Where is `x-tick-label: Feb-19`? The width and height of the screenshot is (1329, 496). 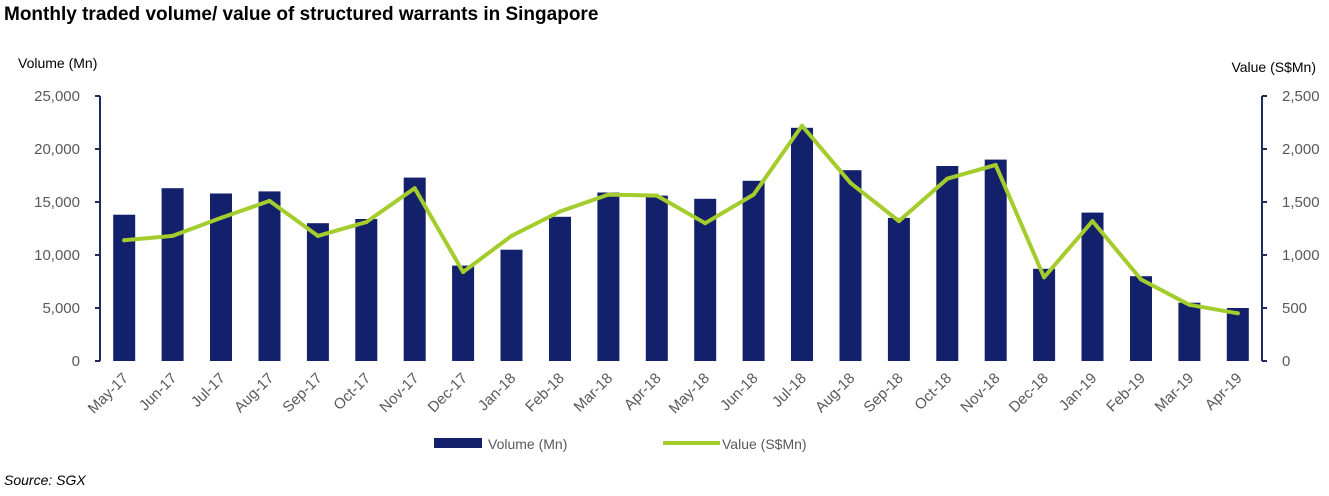
x-tick-label: Feb-19 is located at coordinates (1126, 393).